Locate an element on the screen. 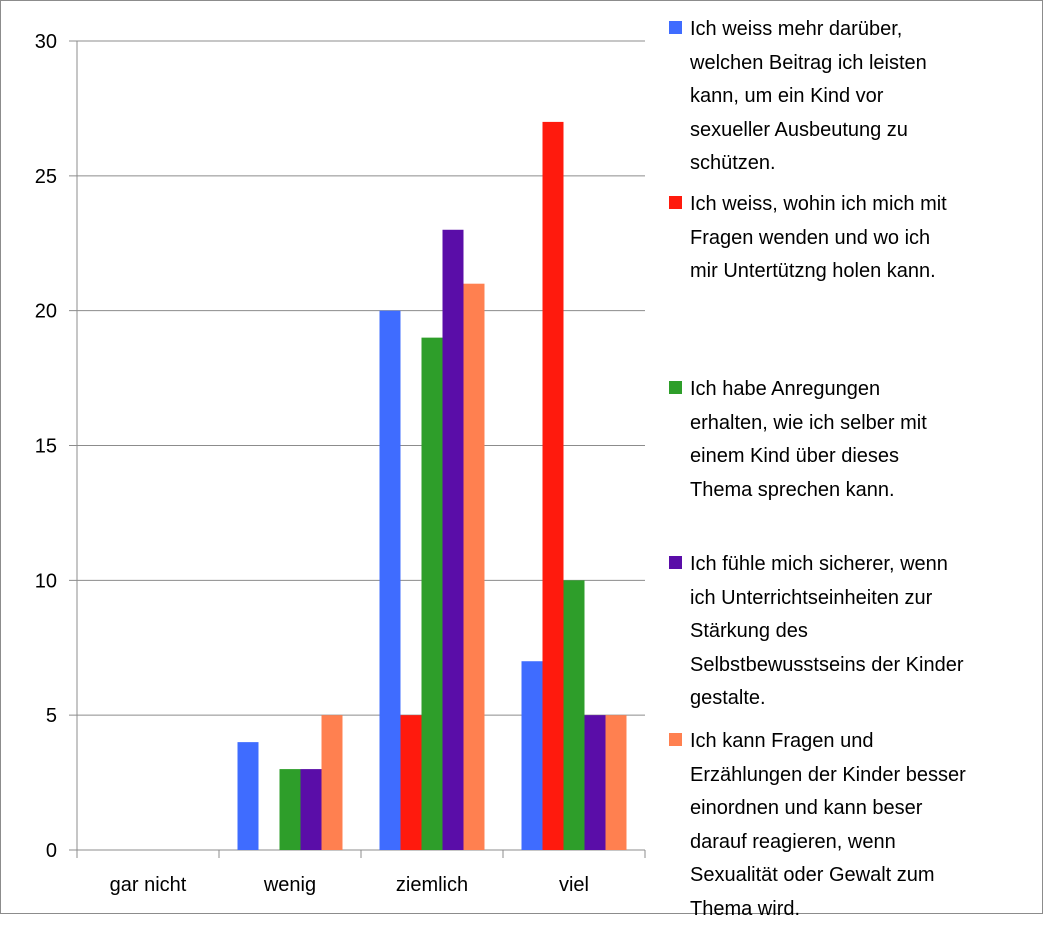 The width and height of the screenshot is (1043, 926). y-tick-label: 30 is located at coordinates (46, 42).